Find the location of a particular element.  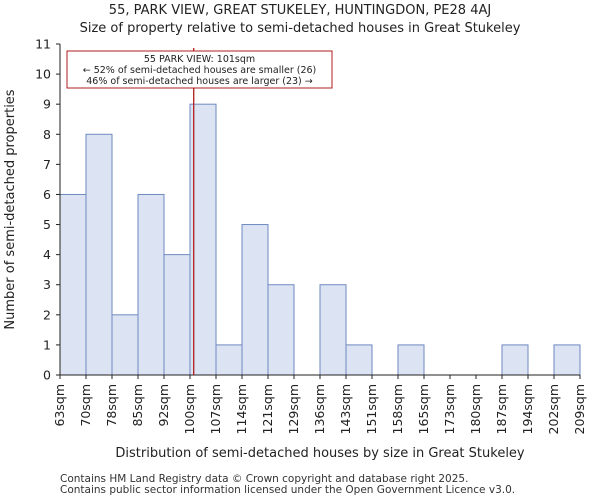

x-tick-label-209sqm: 209sqm is located at coordinates (579, 409).